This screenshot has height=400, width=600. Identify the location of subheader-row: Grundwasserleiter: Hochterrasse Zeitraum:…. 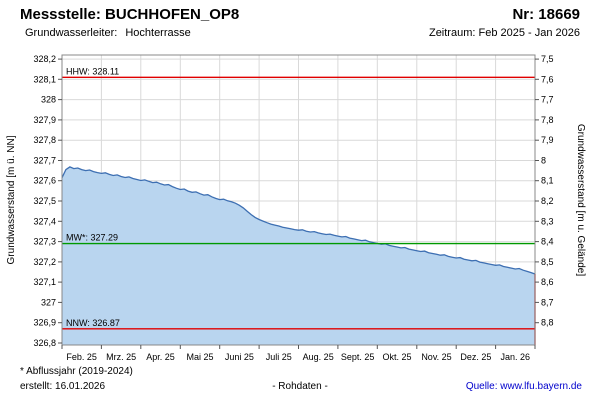
(302, 33).